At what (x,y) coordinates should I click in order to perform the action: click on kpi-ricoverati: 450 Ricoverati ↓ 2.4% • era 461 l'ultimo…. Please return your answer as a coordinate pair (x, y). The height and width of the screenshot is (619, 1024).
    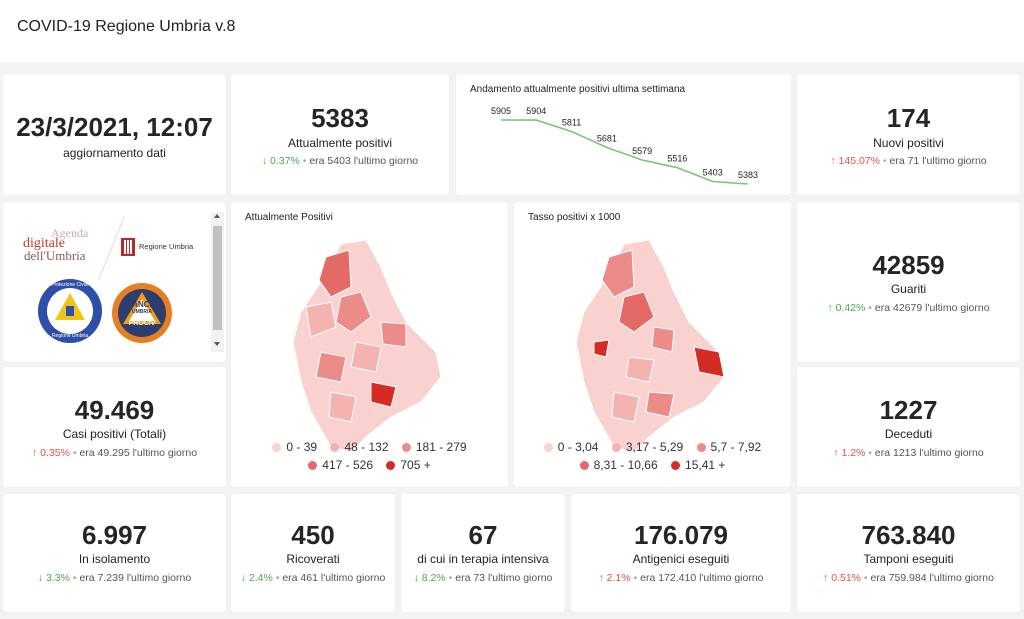
    Looking at the image, I should click on (313, 553).